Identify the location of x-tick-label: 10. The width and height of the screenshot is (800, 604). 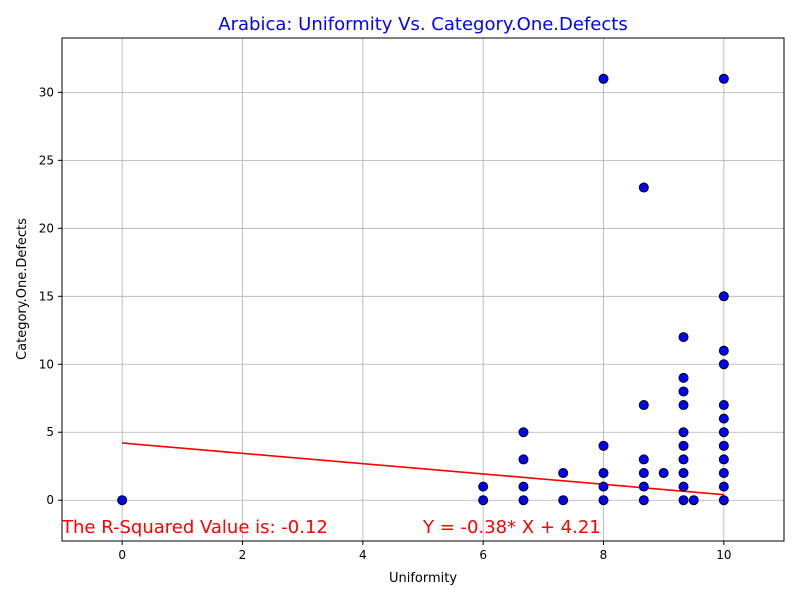
(723, 555).